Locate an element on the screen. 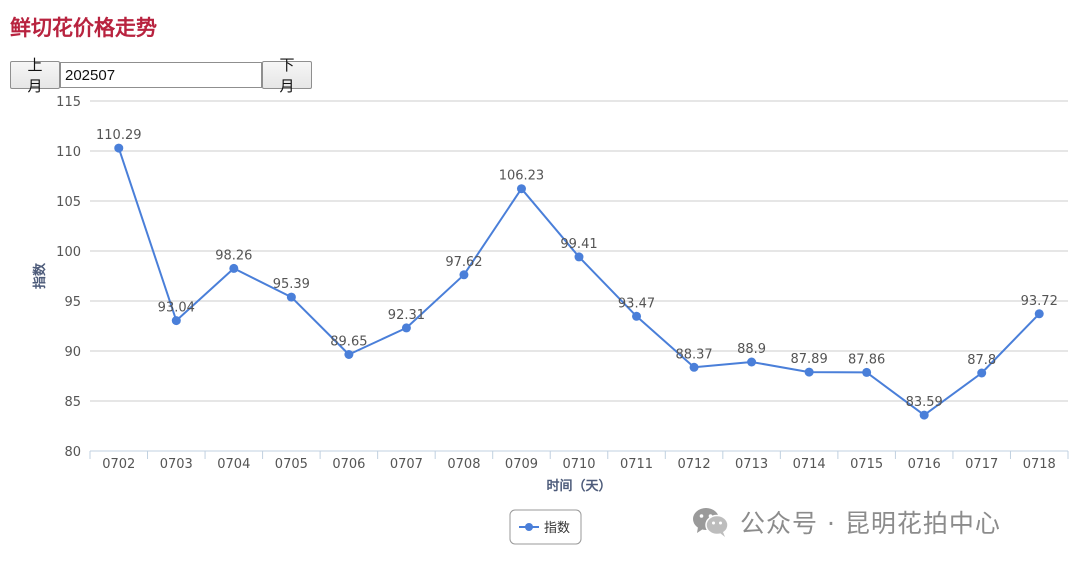 The width and height of the screenshot is (1080, 567). x-tick-label: 0711 is located at coordinates (636, 464).